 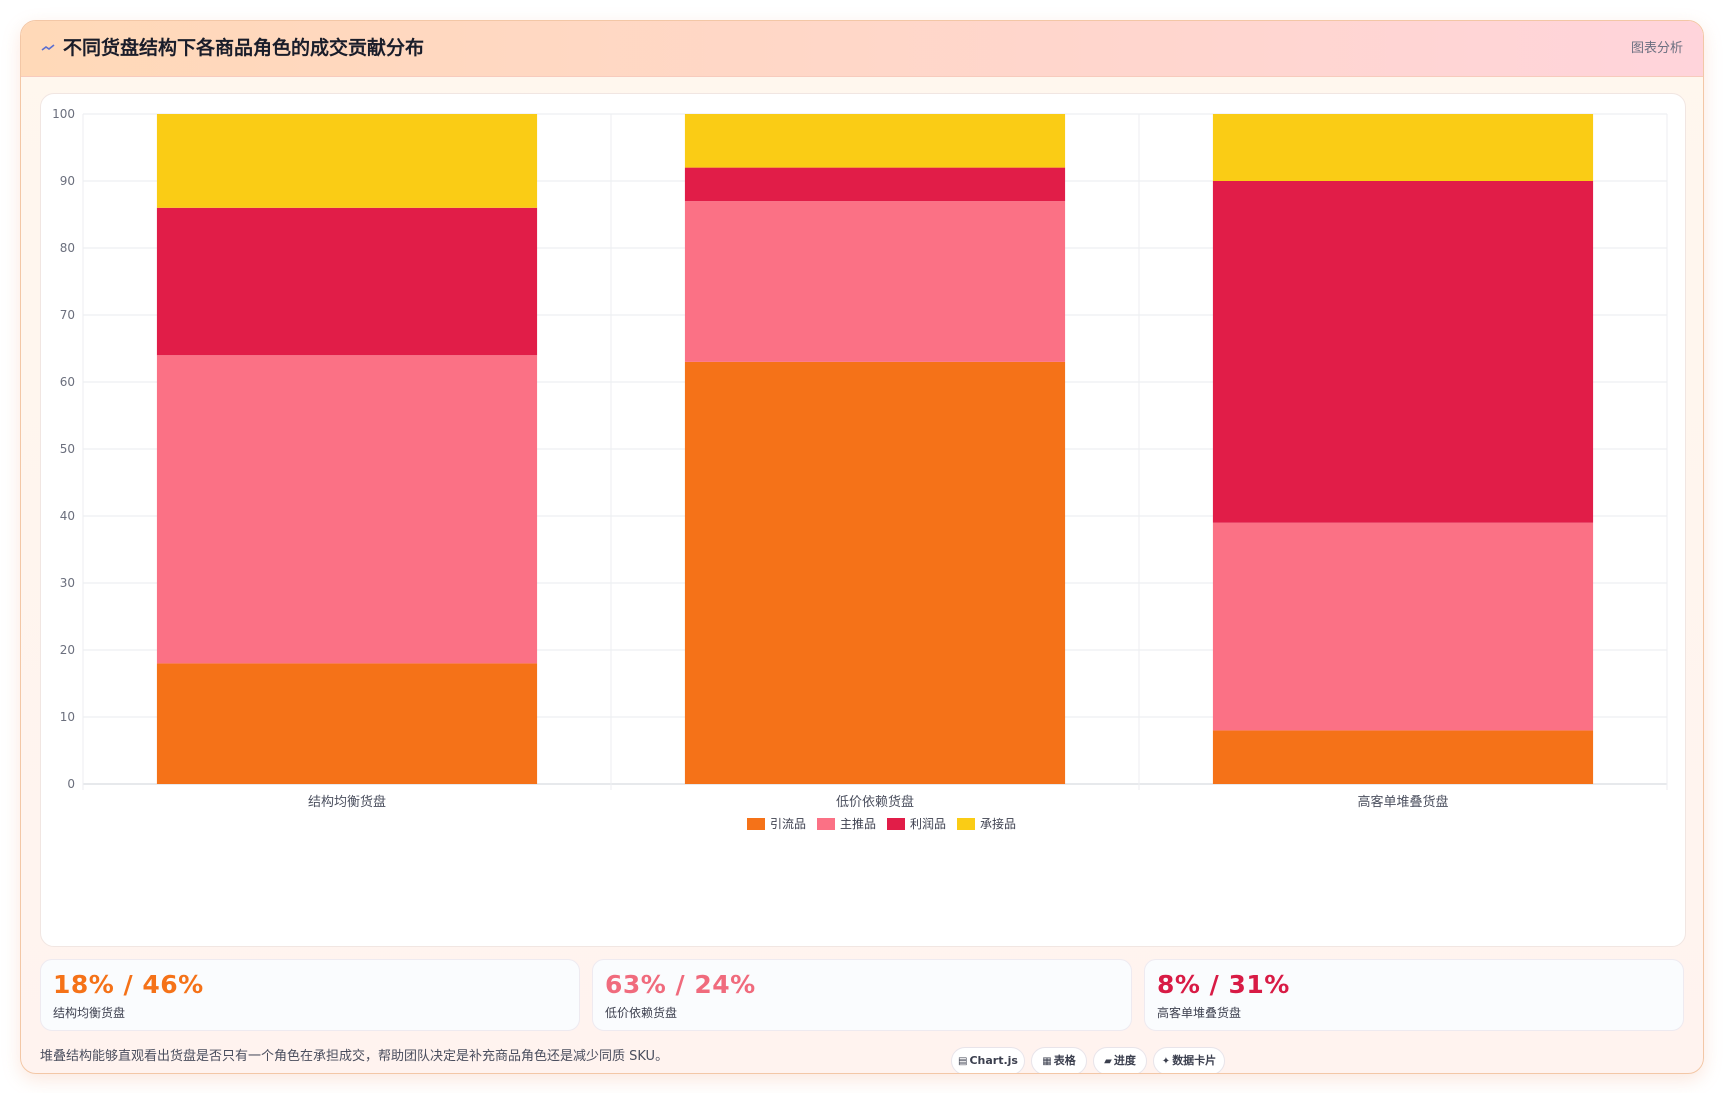 What do you see at coordinates (347, 802) in the screenshot?
I see `x-tick-label: 结构均衡货盘` at bounding box center [347, 802].